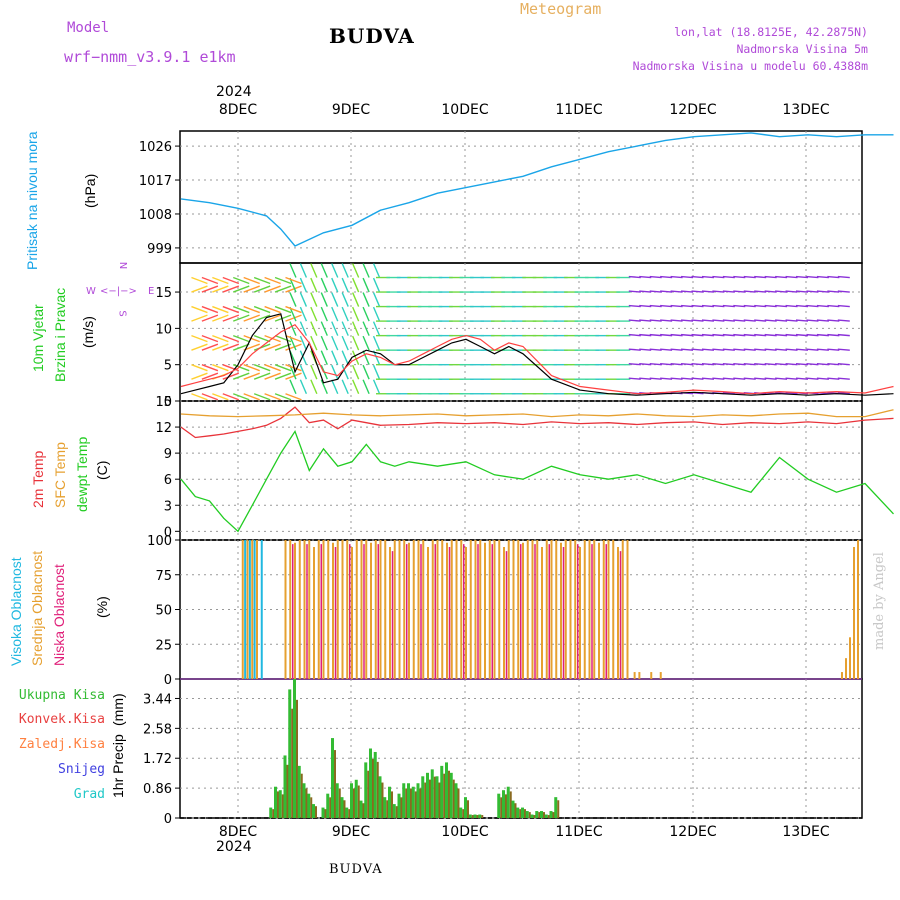 The width and height of the screenshot is (900, 900). Describe the element at coordinates (692, 832) in the screenshot. I see `x-tick-bottom-4: 12DEC` at that location.